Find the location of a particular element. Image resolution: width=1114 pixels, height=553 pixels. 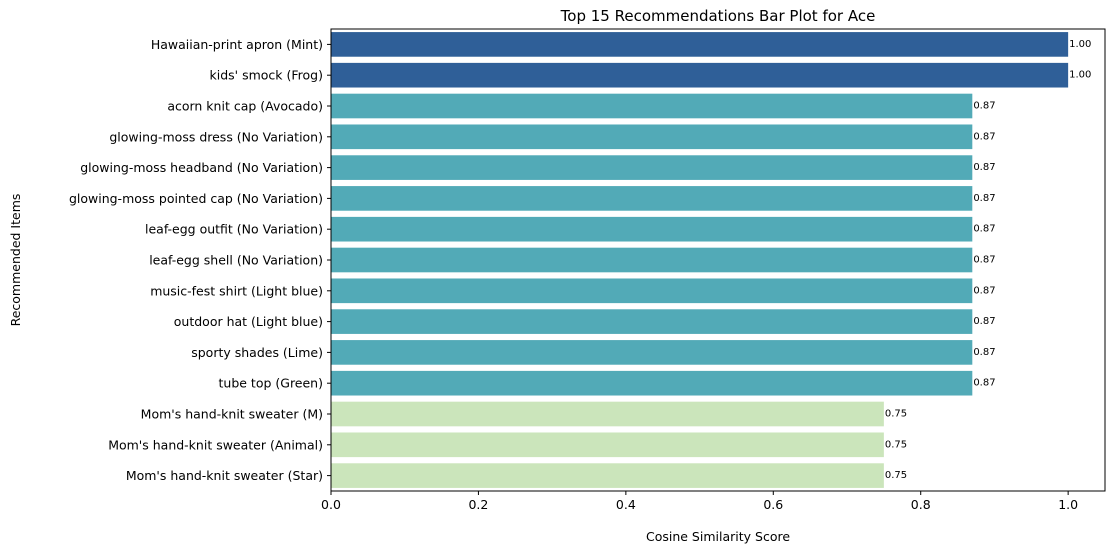

y-tick-label: Hawaiian-print apron (Mint) is located at coordinates (237, 44).